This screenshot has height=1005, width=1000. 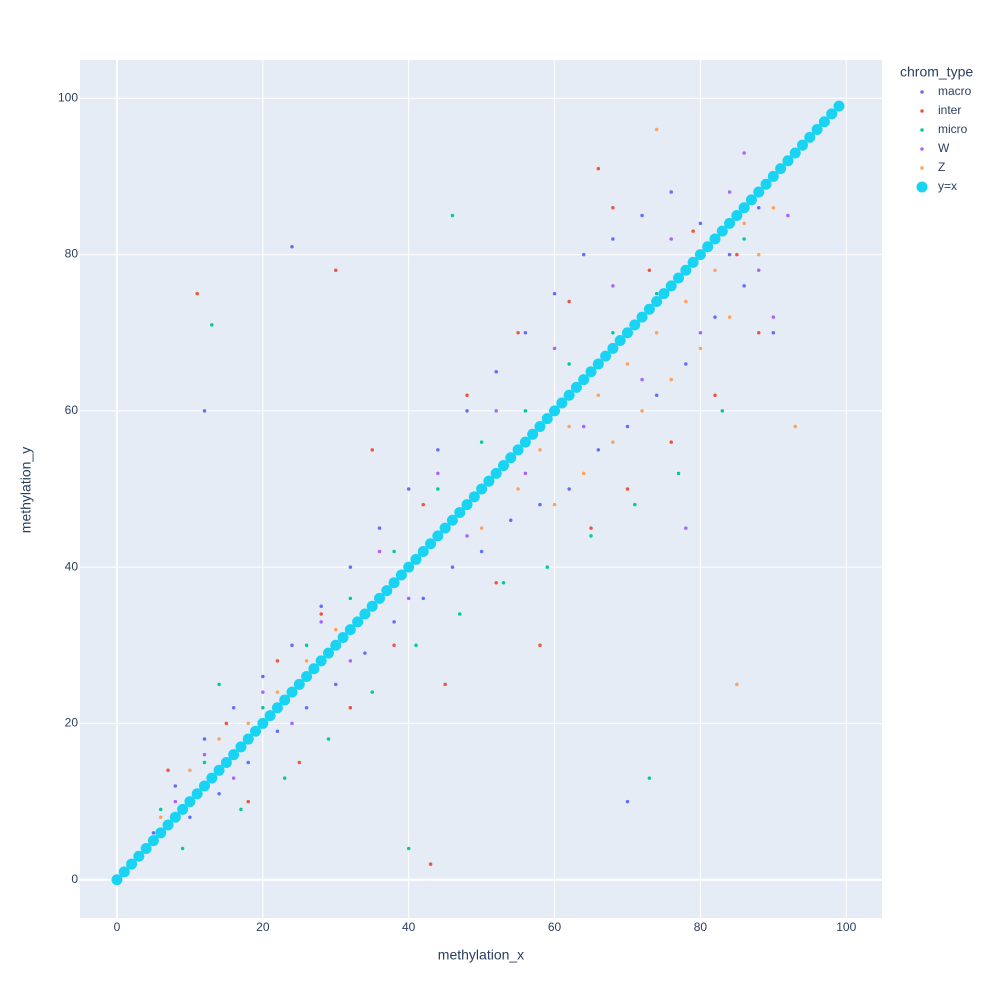 What do you see at coordinates (949, 110) in the screenshot?
I see `legend-label: inter` at bounding box center [949, 110].